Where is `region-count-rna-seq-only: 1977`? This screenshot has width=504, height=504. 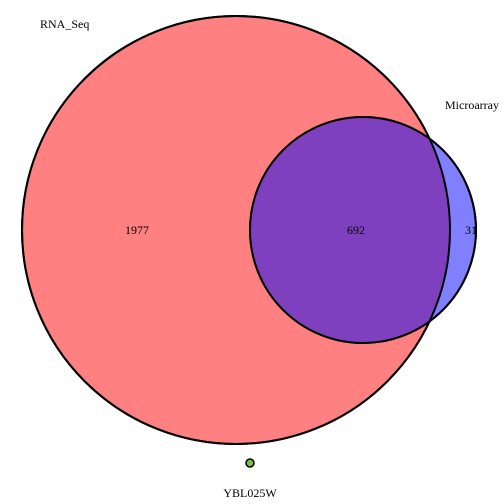 region-count-rna-seq-only: 1977 is located at coordinates (137, 230).